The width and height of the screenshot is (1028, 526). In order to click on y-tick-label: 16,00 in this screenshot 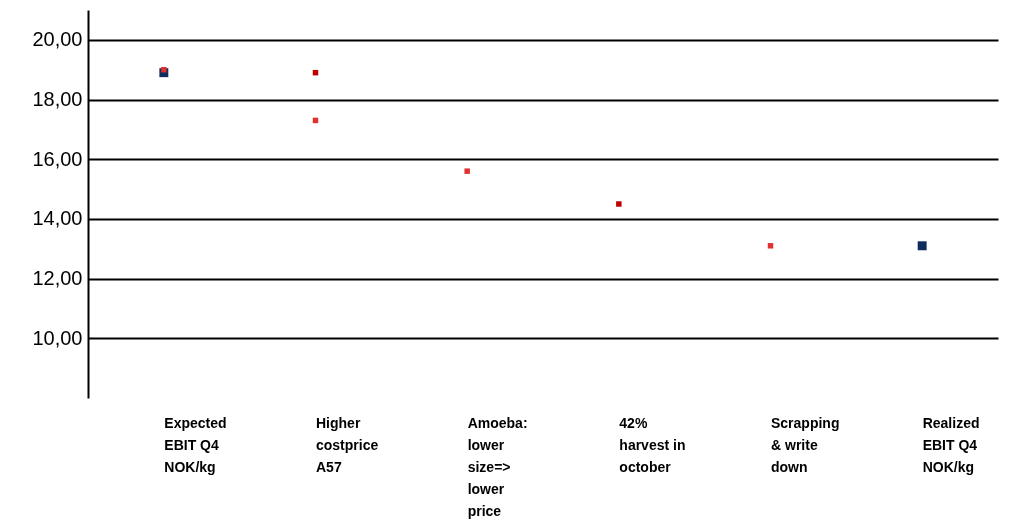, I will do `click(57, 158)`.